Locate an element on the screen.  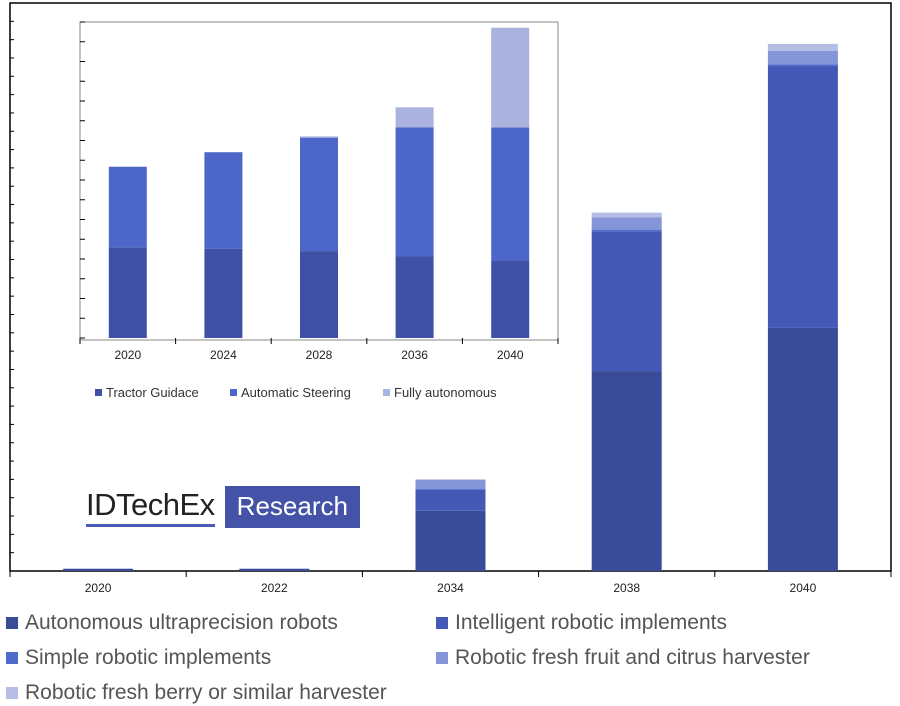
main-bar-autonomous-ultraprecision-robots-2020 is located at coordinates (98, 569).